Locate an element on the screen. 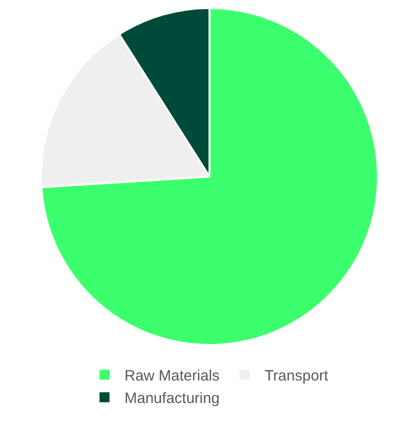 This screenshot has height=421, width=419. legend-label: Raw Materials is located at coordinates (172, 376).